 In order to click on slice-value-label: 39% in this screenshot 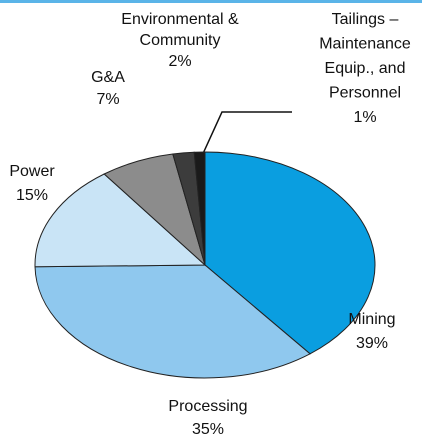, I will do `click(372, 343)`.